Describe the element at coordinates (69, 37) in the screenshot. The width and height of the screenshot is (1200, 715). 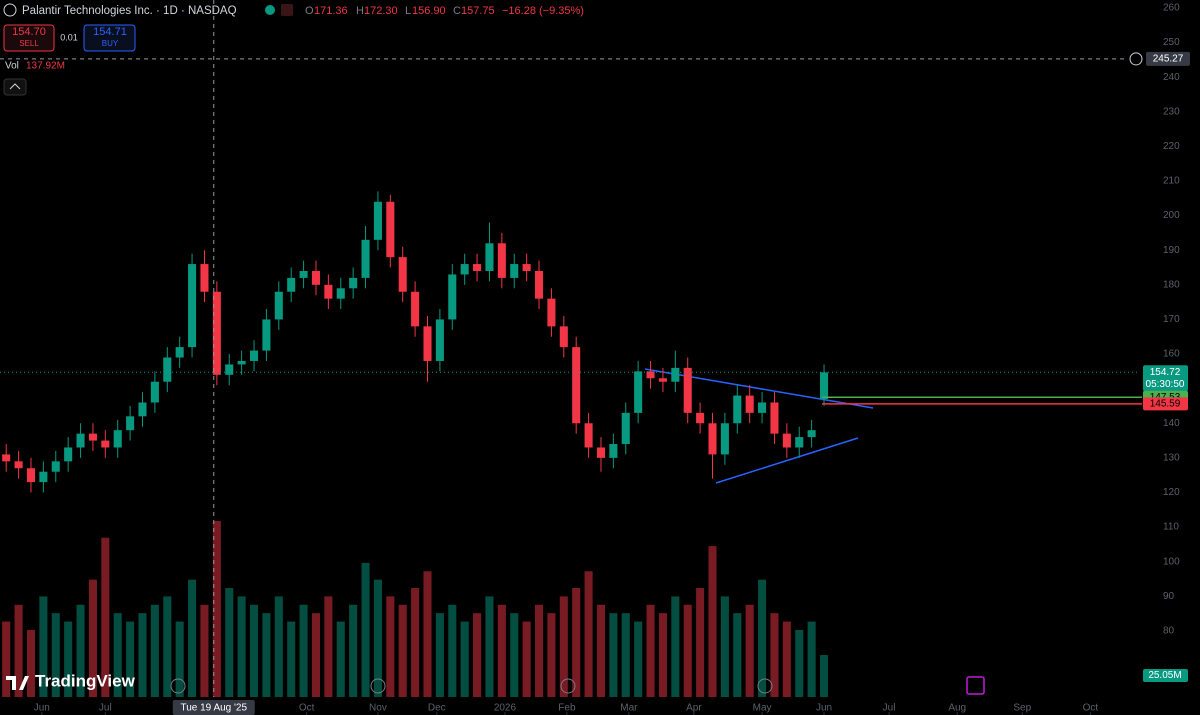
I see `spread: 0.01` at that location.